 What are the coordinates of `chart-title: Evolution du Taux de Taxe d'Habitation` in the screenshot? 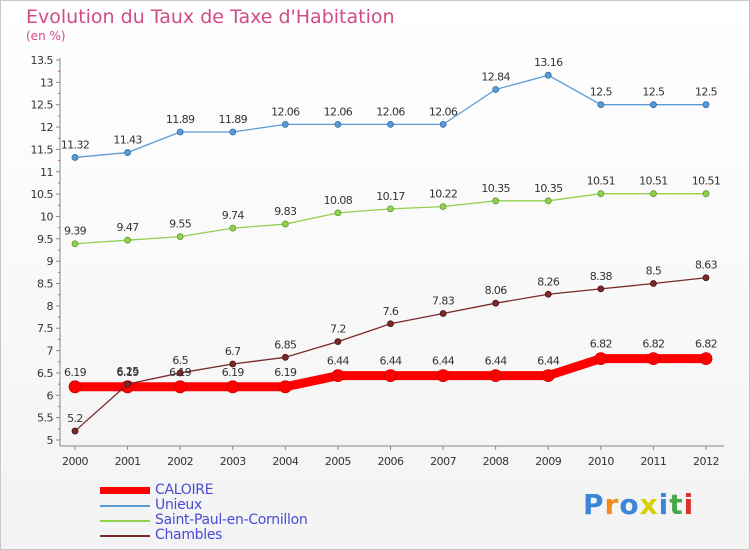 It's located at (210, 17).